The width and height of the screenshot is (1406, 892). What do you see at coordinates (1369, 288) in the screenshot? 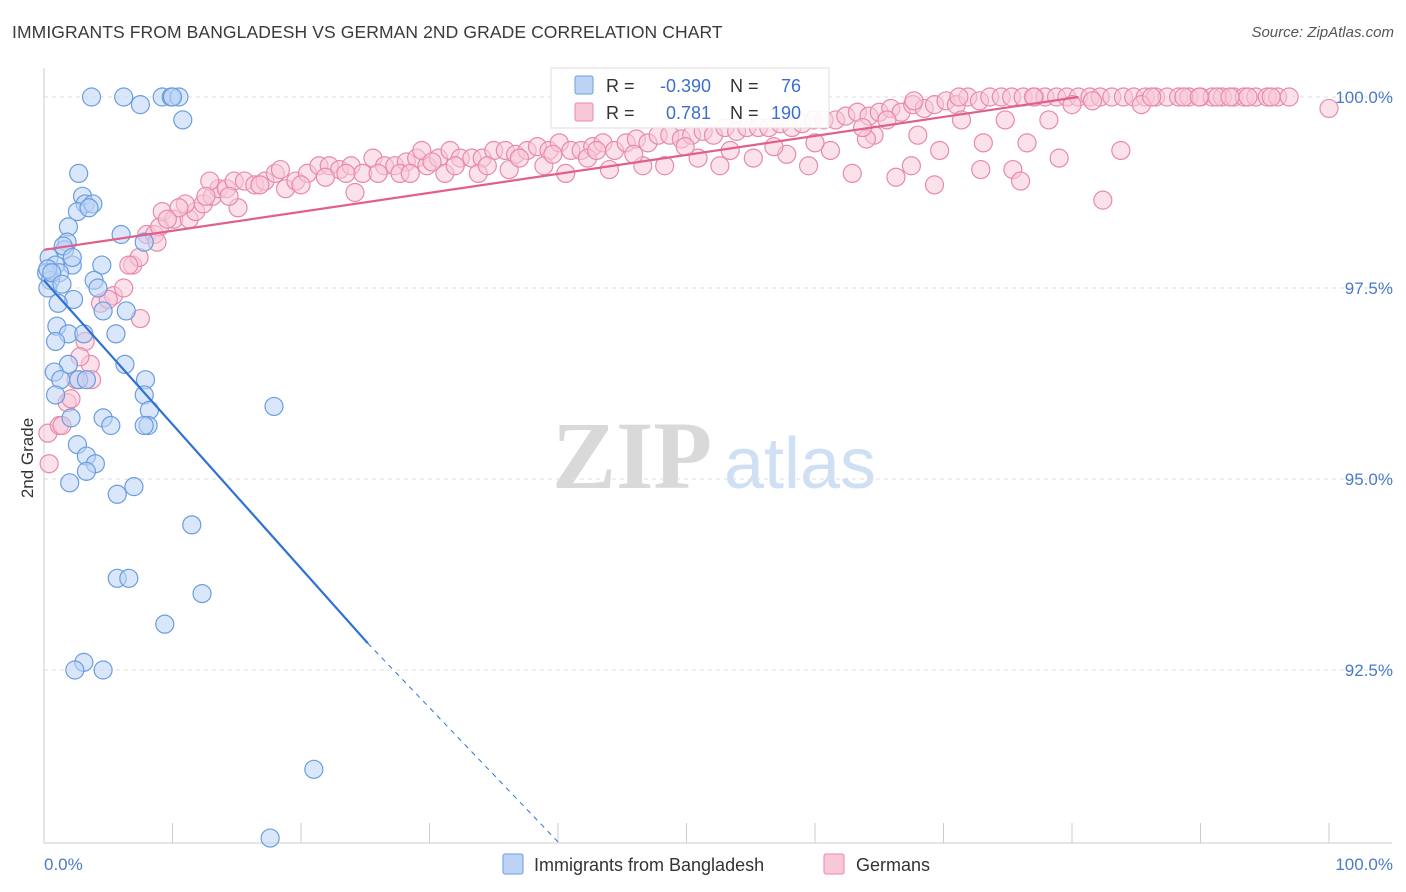
I see `y-tick-label-1: 97.5%` at bounding box center [1369, 288].